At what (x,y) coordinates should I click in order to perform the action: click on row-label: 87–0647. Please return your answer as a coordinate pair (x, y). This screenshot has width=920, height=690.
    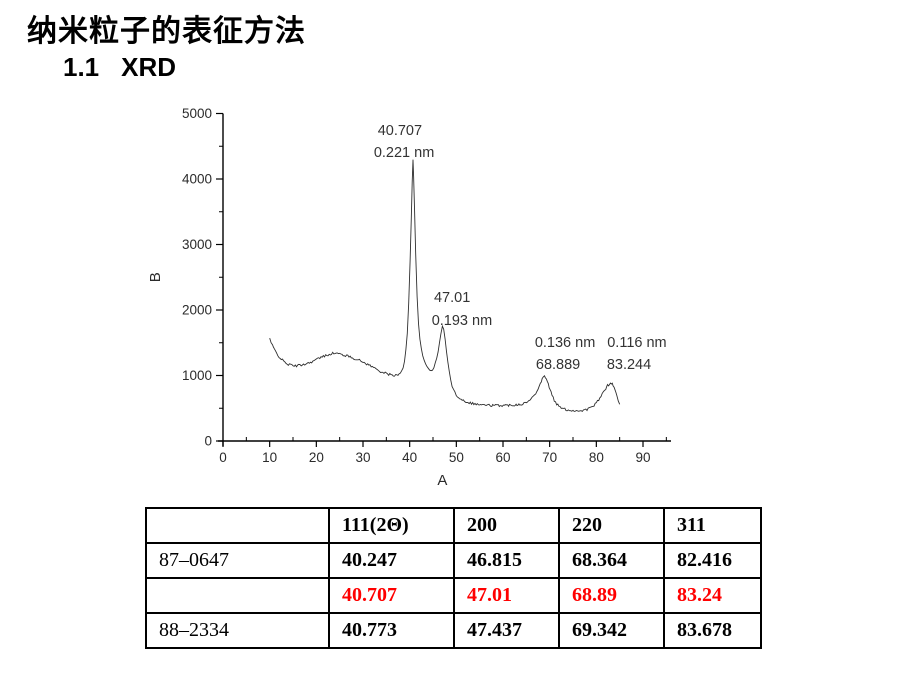
    Looking at the image, I should click on (237, 560).